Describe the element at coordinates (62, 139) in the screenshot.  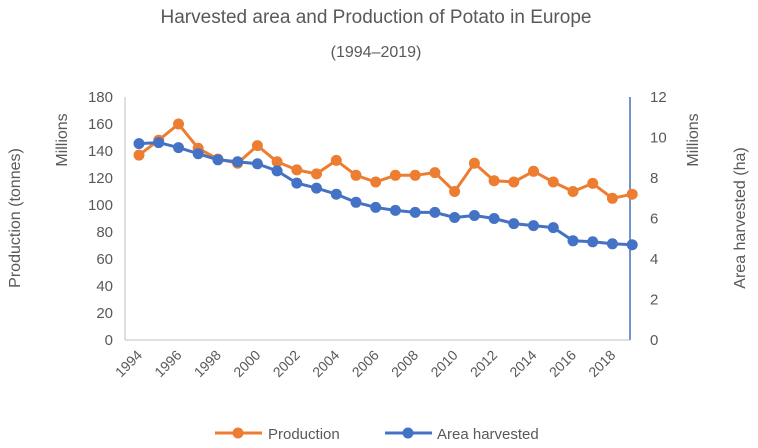
I see `y-left-unit-label: Millions` at that location.